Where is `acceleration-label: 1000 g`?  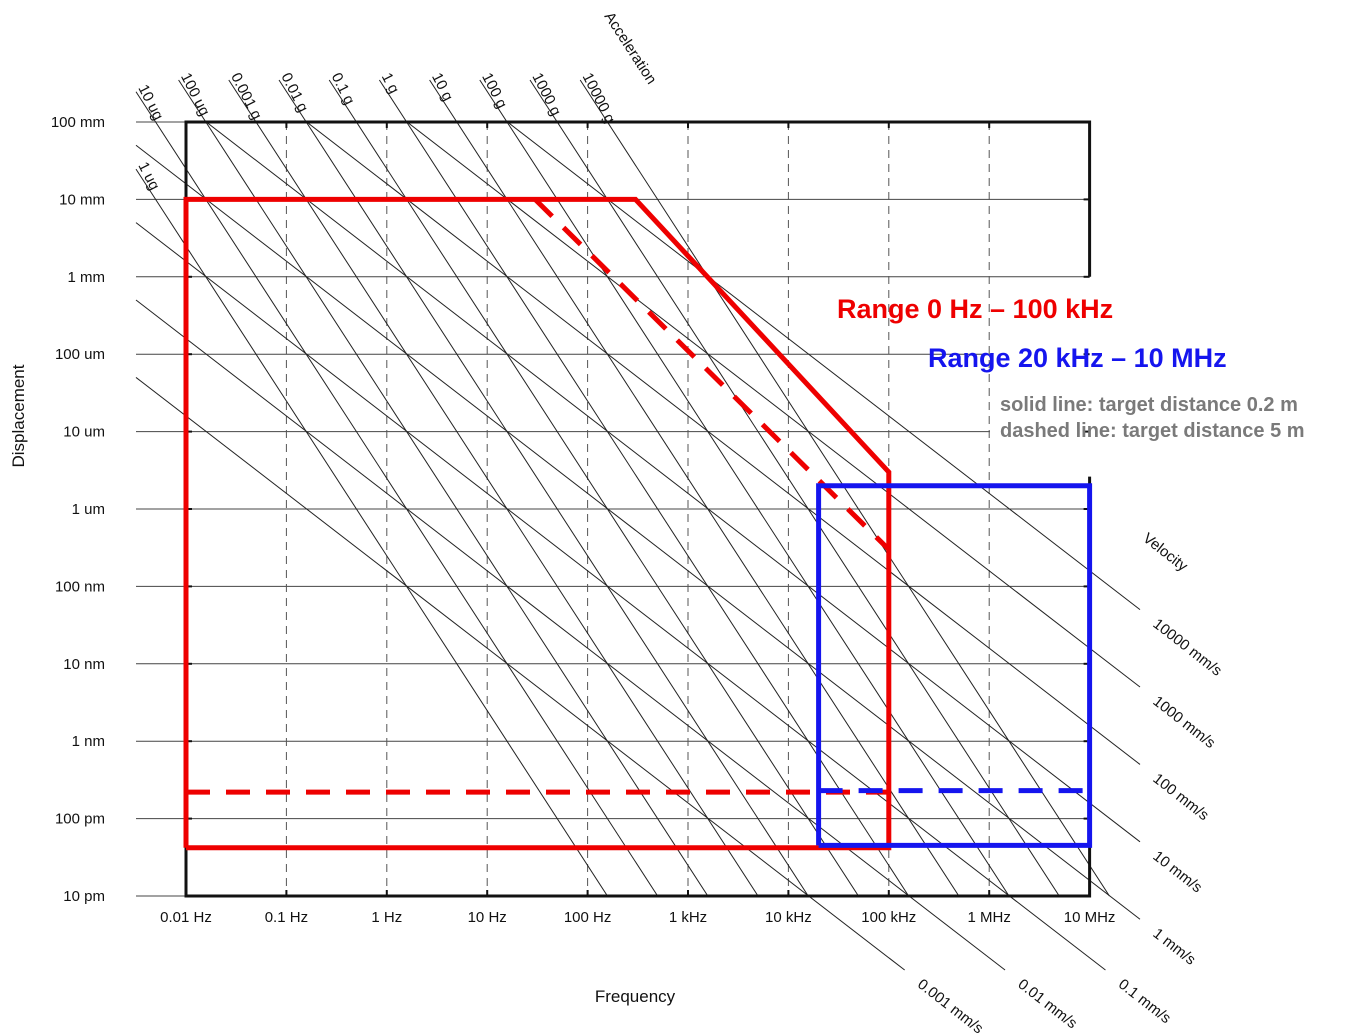 acceleration-label: 1000 g is located at coordinates (546, 94).